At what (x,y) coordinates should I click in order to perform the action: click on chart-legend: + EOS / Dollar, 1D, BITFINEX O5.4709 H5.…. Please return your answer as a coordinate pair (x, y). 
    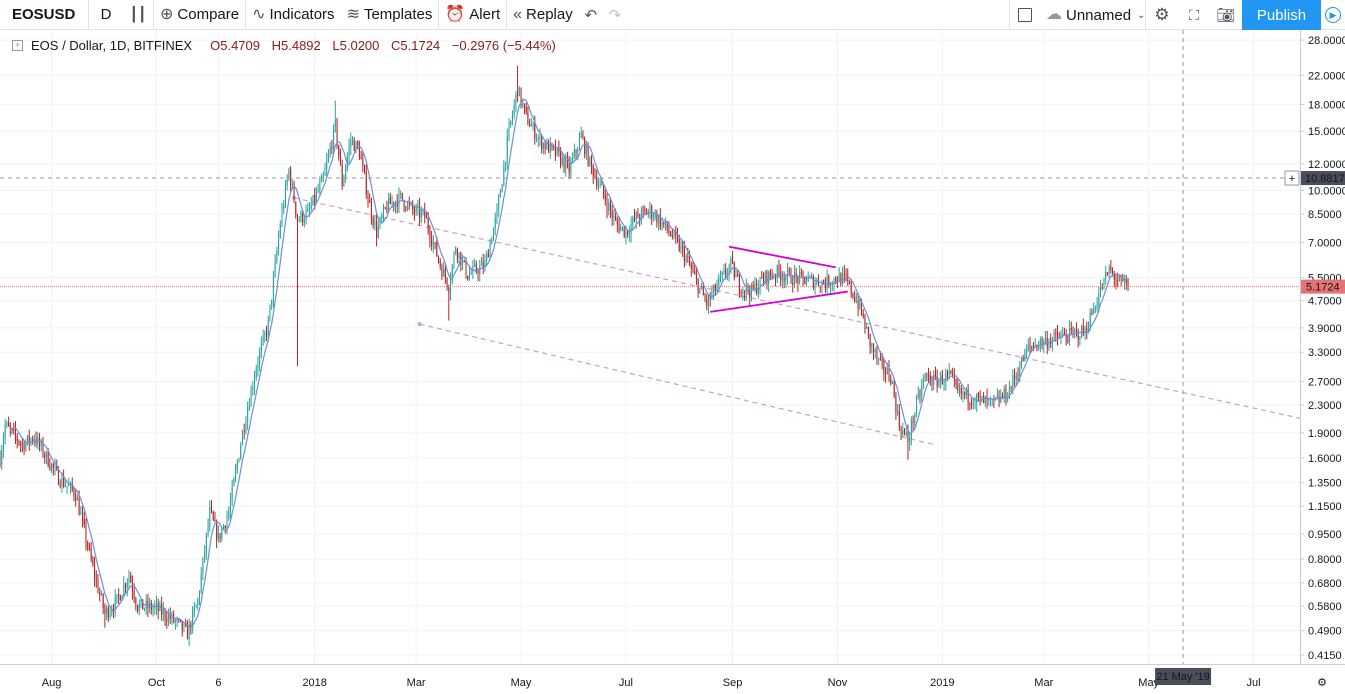
    Looking at the image, I should click on (288, 45).